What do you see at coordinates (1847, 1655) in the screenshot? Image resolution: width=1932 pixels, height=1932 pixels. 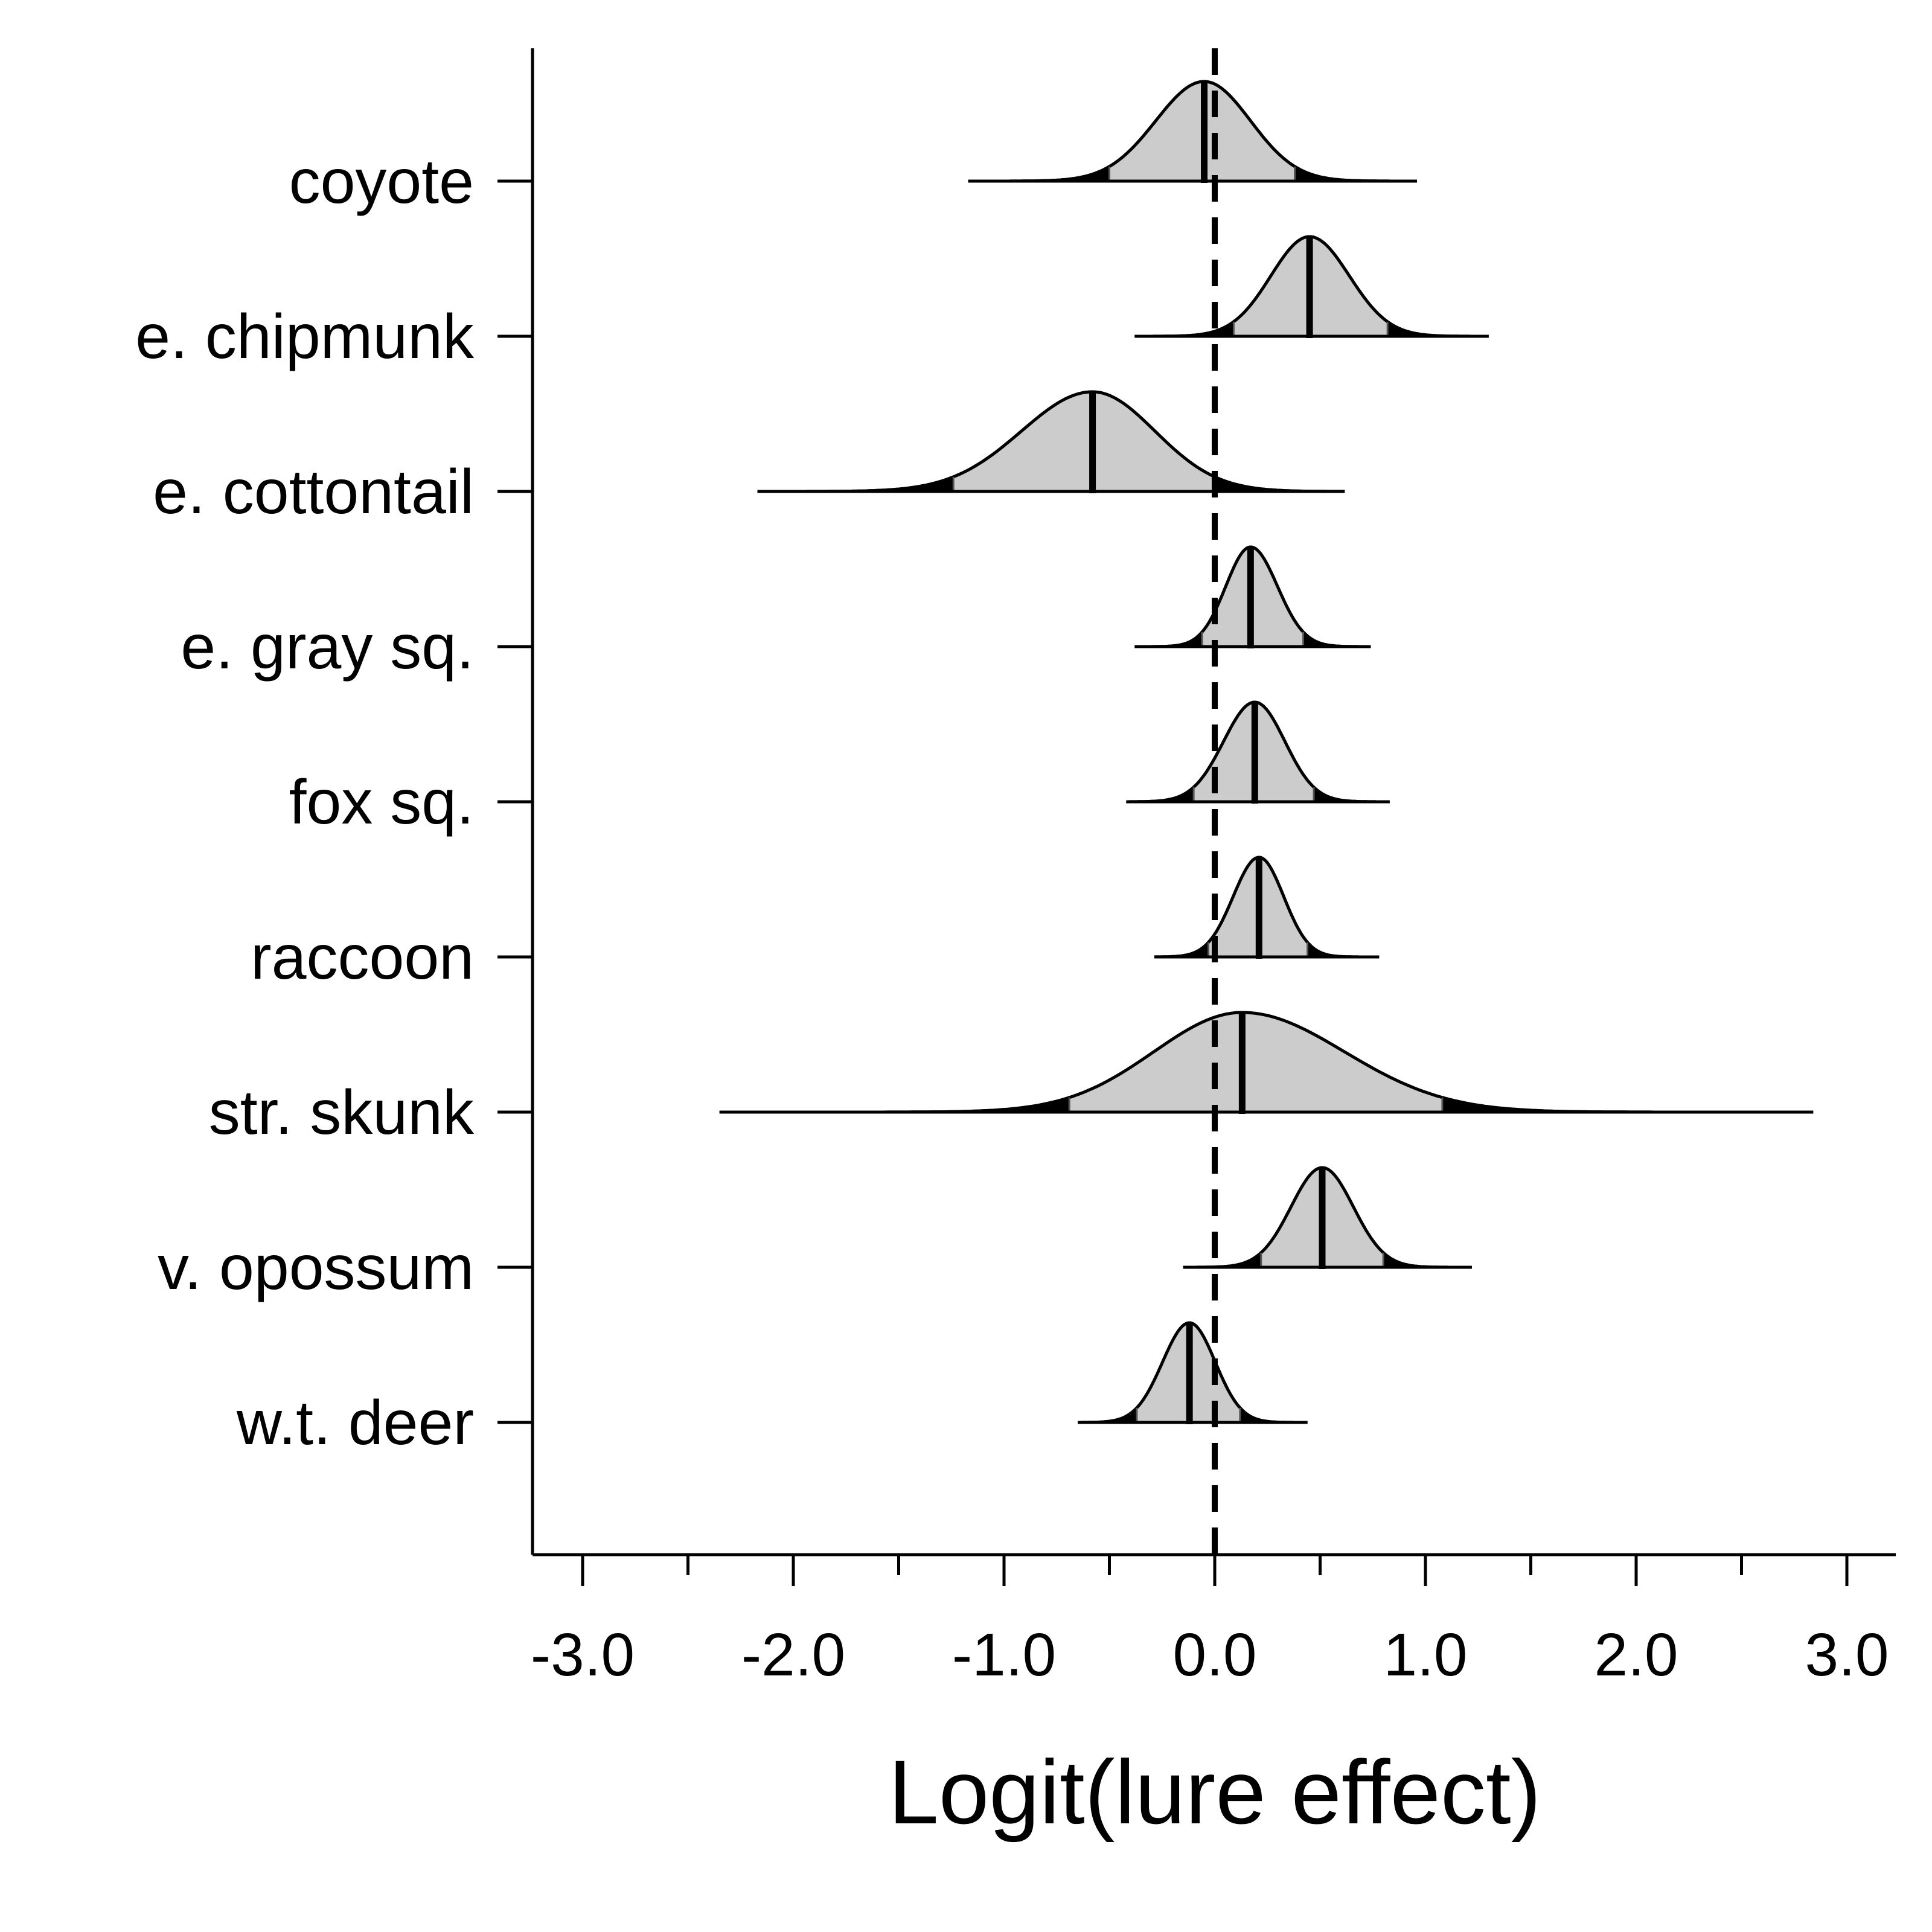 I see `x-tick-label: 3.0` at bounding box center [1847, 1655].